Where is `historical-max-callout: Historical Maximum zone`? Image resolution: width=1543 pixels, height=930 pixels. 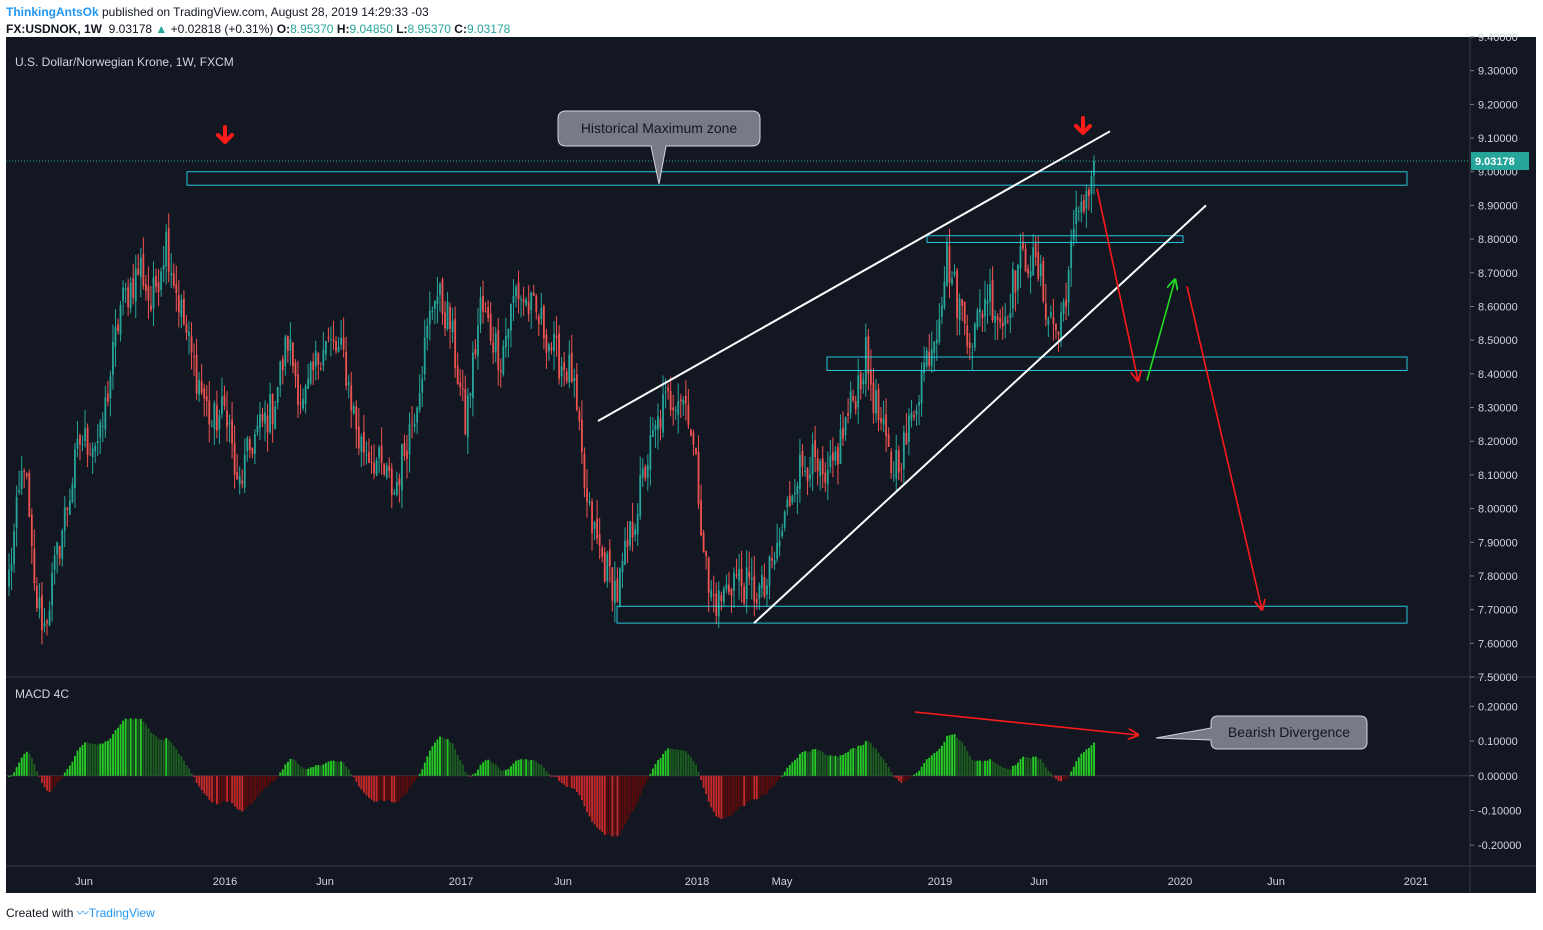 historical-max-callout: Historical Maximum zone is located at coordinates (659, 147).